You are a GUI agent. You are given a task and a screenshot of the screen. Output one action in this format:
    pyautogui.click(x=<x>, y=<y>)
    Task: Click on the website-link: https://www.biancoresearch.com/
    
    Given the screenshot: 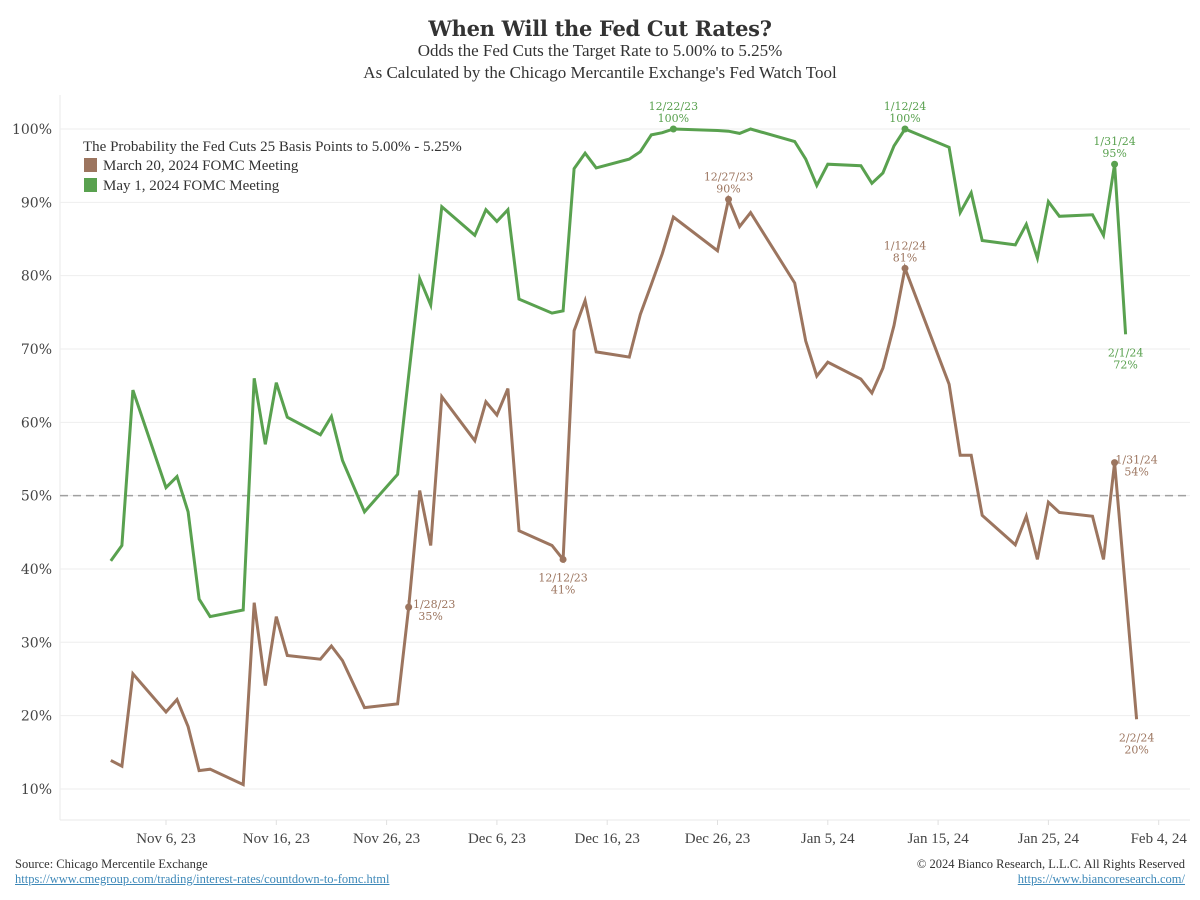 What is the action you would take?
    pyautogui.click(x=1101, y=879)
    